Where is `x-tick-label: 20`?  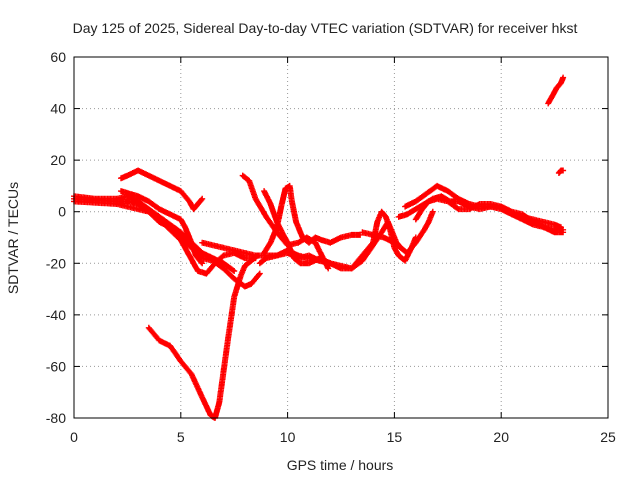
x-tick-label: 20 is located at coordinates (501, 437).